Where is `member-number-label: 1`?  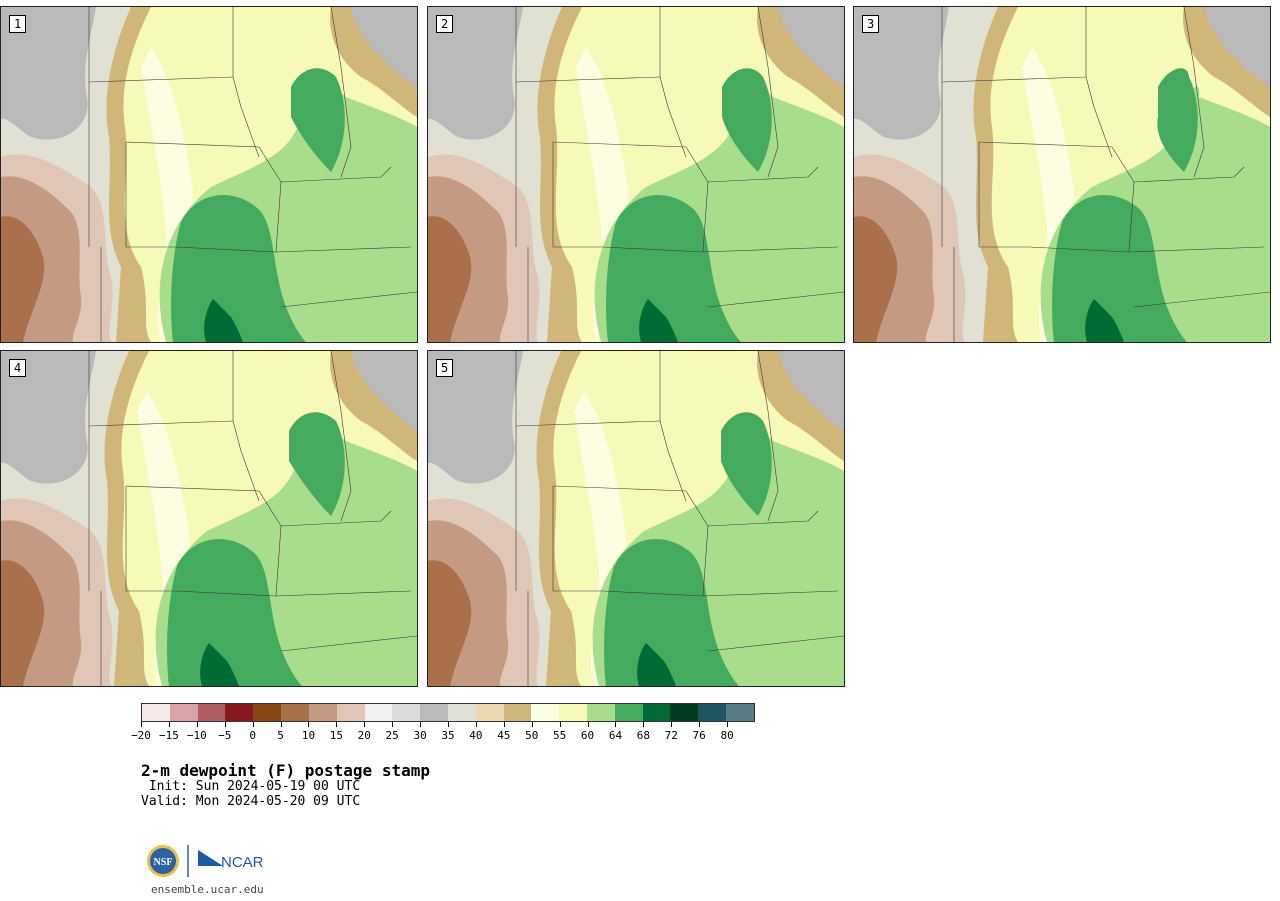 member-number-label: 1 is located at coordinates (18, 24).